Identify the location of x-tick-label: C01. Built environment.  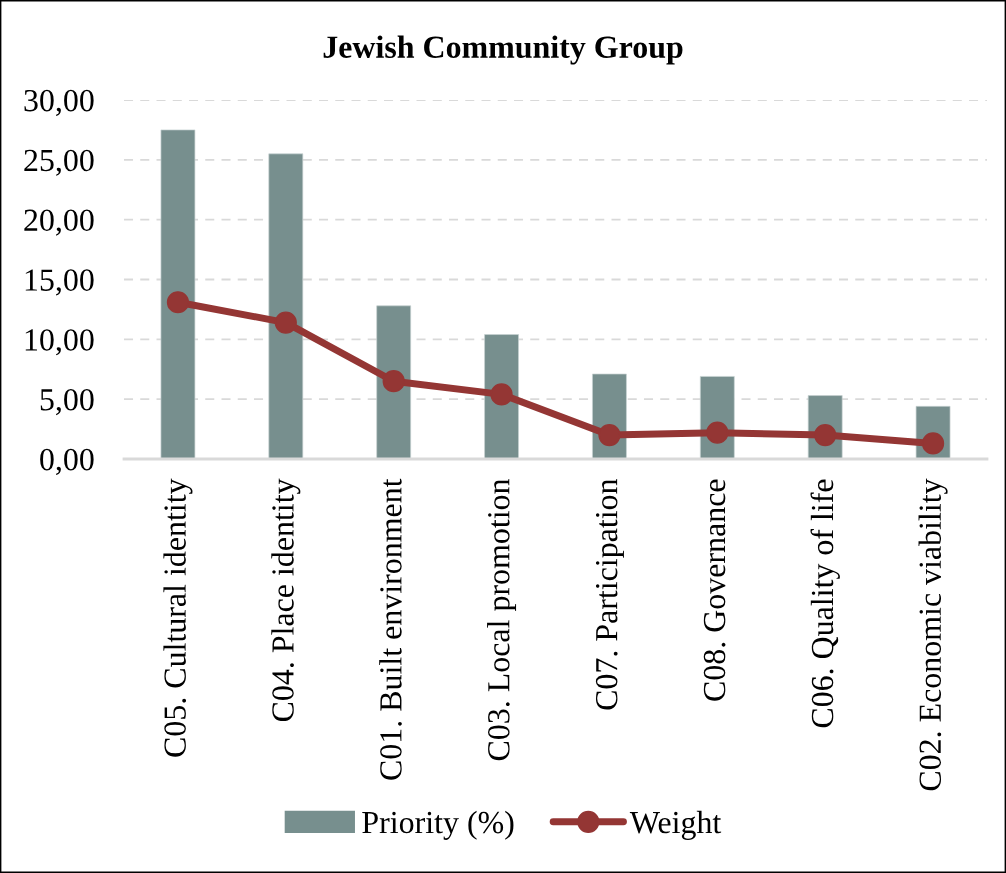
(390, 629).